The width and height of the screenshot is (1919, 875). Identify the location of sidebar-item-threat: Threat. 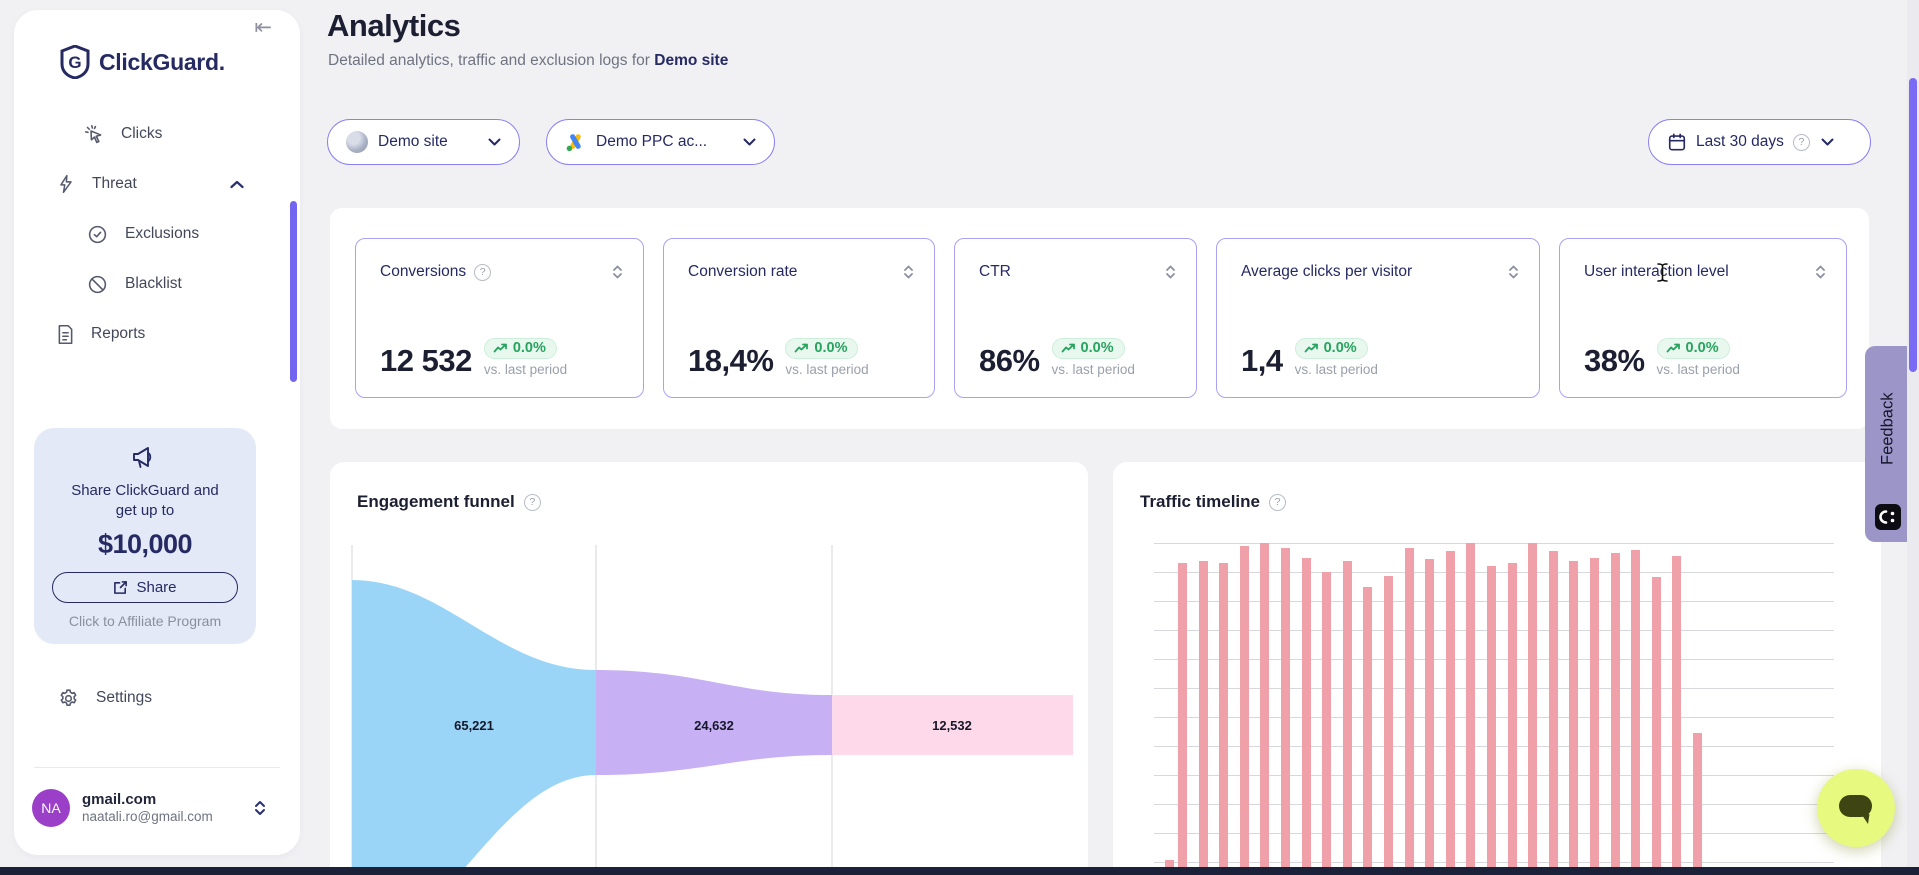
(157, 184).